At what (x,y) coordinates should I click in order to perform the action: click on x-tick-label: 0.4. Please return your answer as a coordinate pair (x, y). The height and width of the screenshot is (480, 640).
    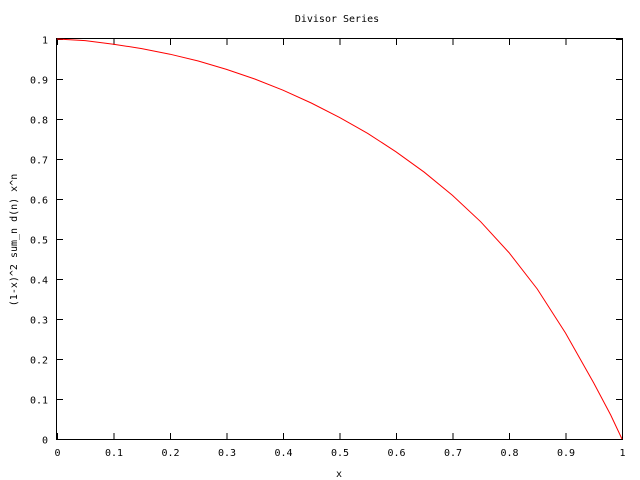
    Looking at the image, I should click on (283, 453).